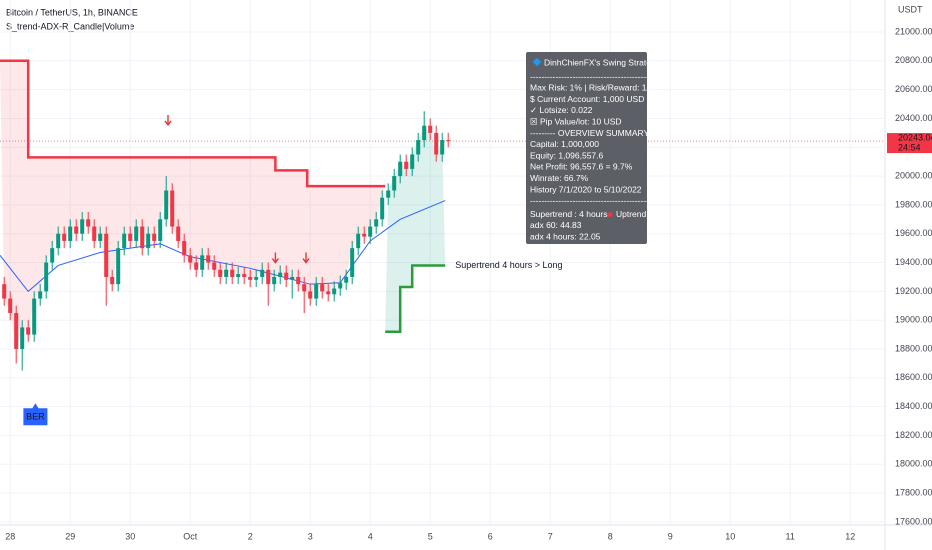 This screenshot has width=932, height=550. Describe the element at coordinates (190, 536) in the screenshot. I see `x-tick-label: Oct` at that location.